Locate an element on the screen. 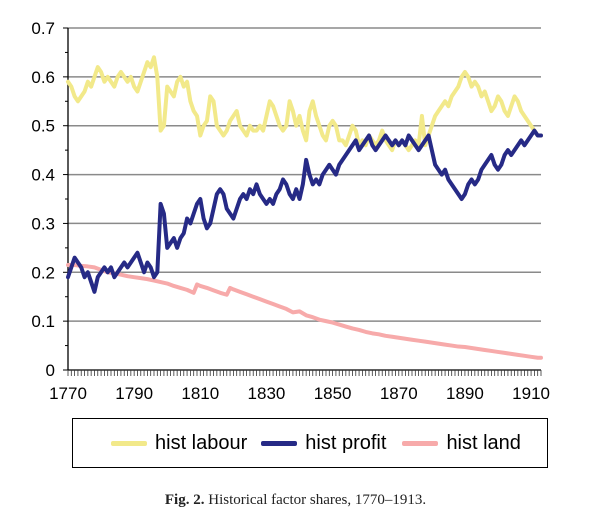  y-tick-label: 0.3 is located at coordinates (43, 223).